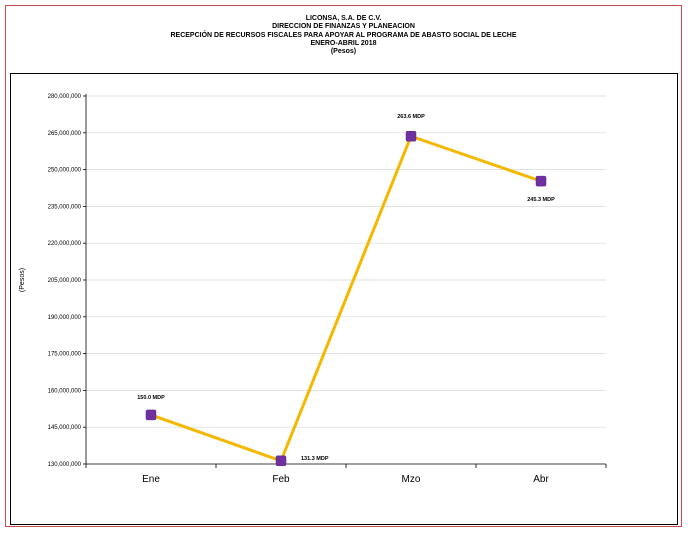 This screenshot has height=533, width=688. What do you see at coordinates (65, 391) in the screenshot?
I see `y-tick-label: 160,000,000` at bounding box center [65, 391].